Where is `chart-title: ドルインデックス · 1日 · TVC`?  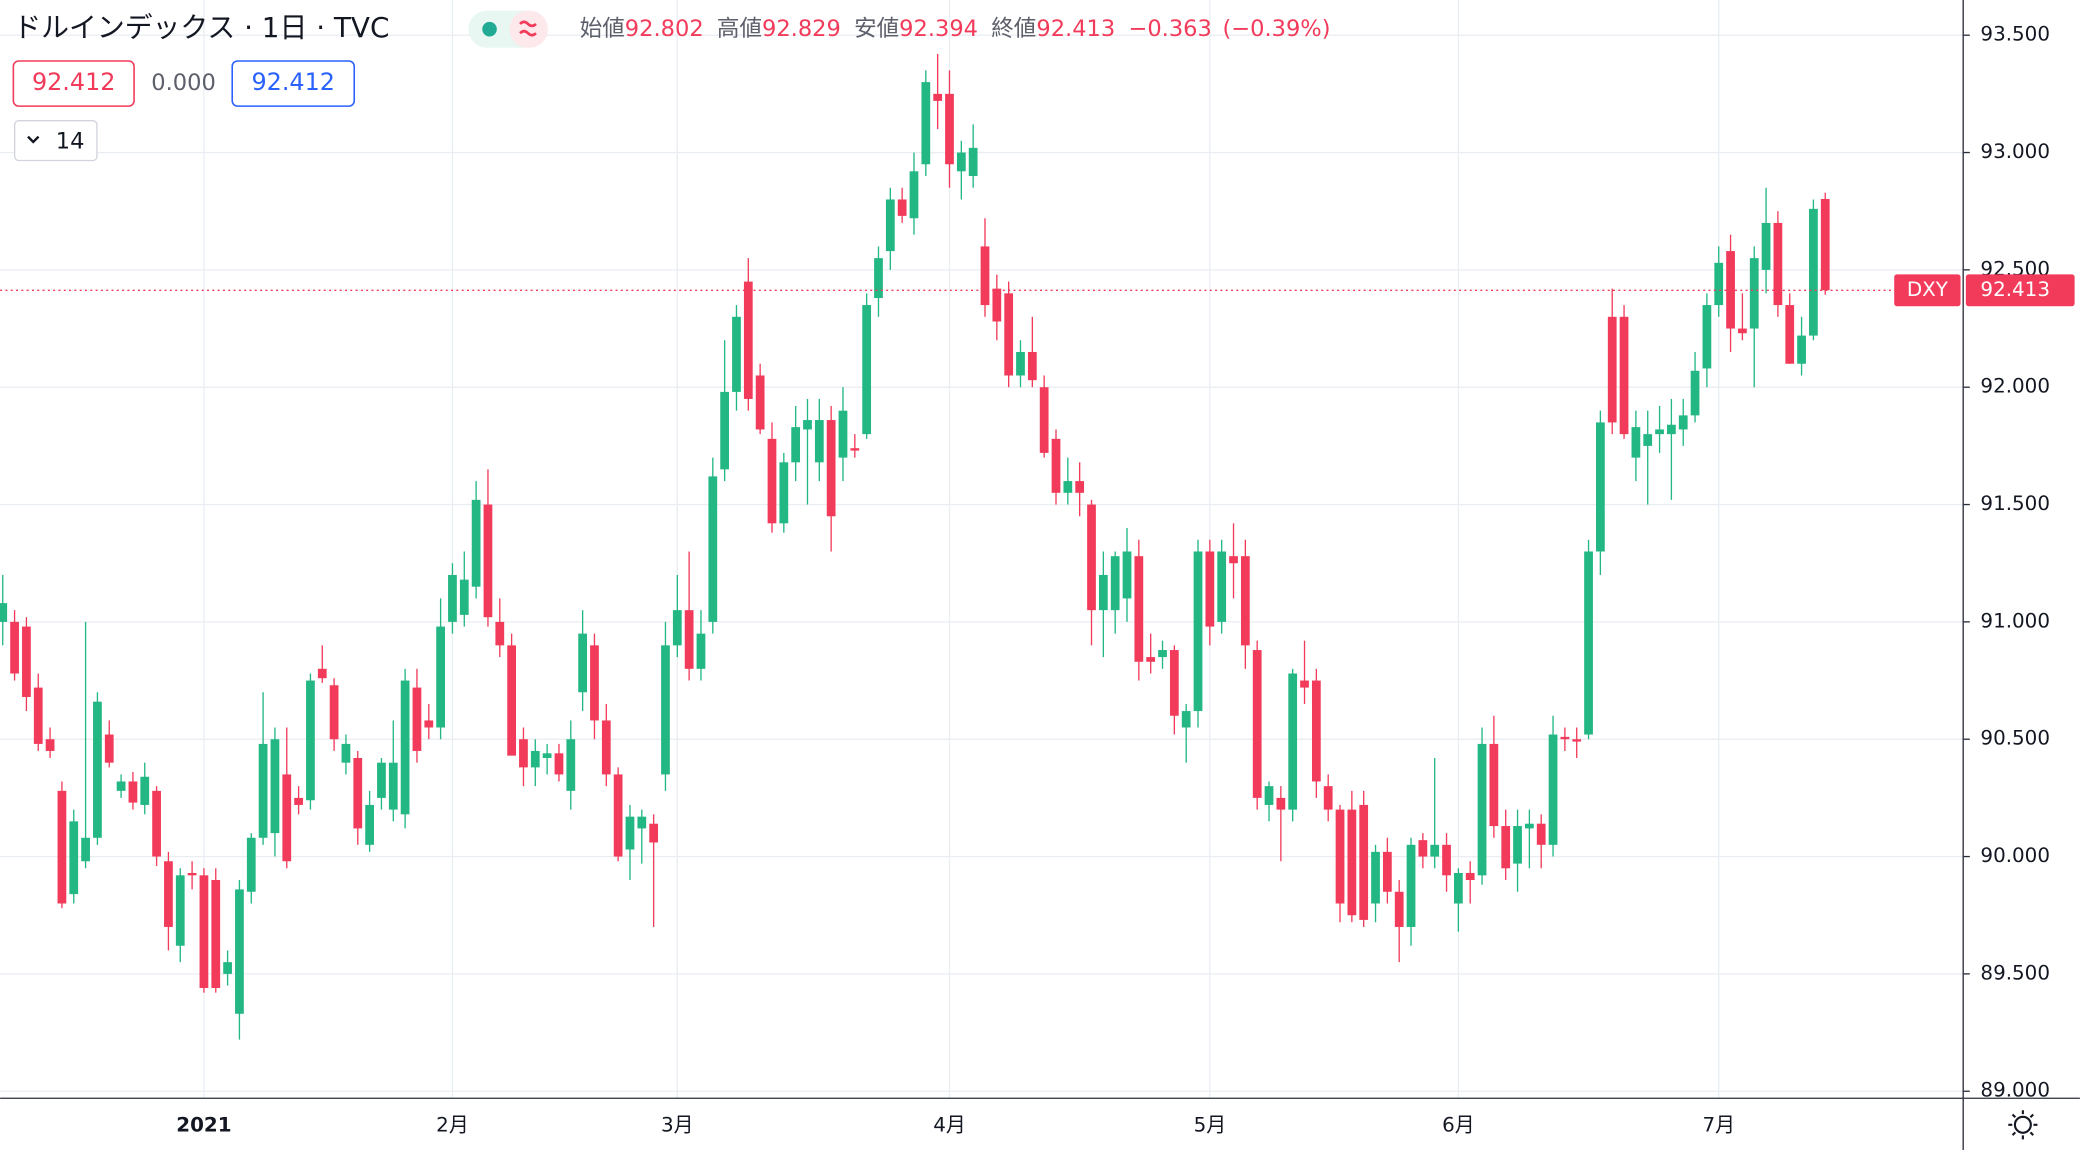 chart-title: ドルインデックス · 1日 · TVC is located at coordinates (201, 27).